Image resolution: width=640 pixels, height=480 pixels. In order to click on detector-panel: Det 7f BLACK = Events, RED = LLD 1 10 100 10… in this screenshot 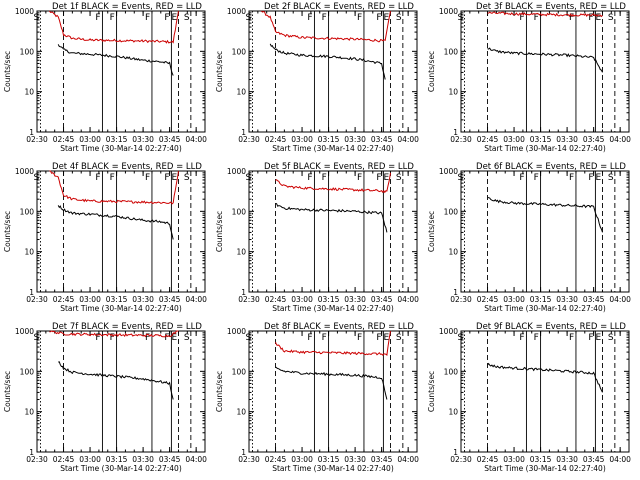, I will do `click(105, 397)`.